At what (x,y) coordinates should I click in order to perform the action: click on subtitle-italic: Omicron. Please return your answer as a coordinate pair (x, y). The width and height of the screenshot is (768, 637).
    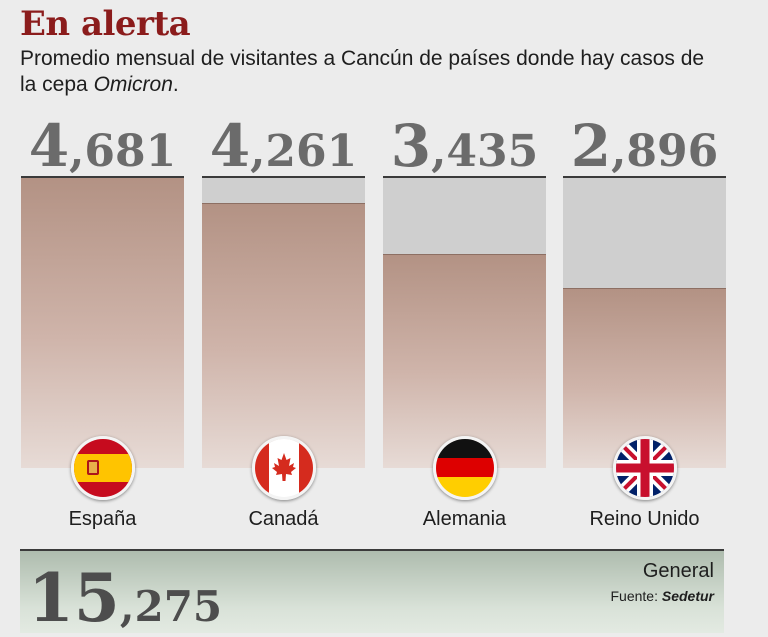
    Looking at the image, I should click on (133, 84).